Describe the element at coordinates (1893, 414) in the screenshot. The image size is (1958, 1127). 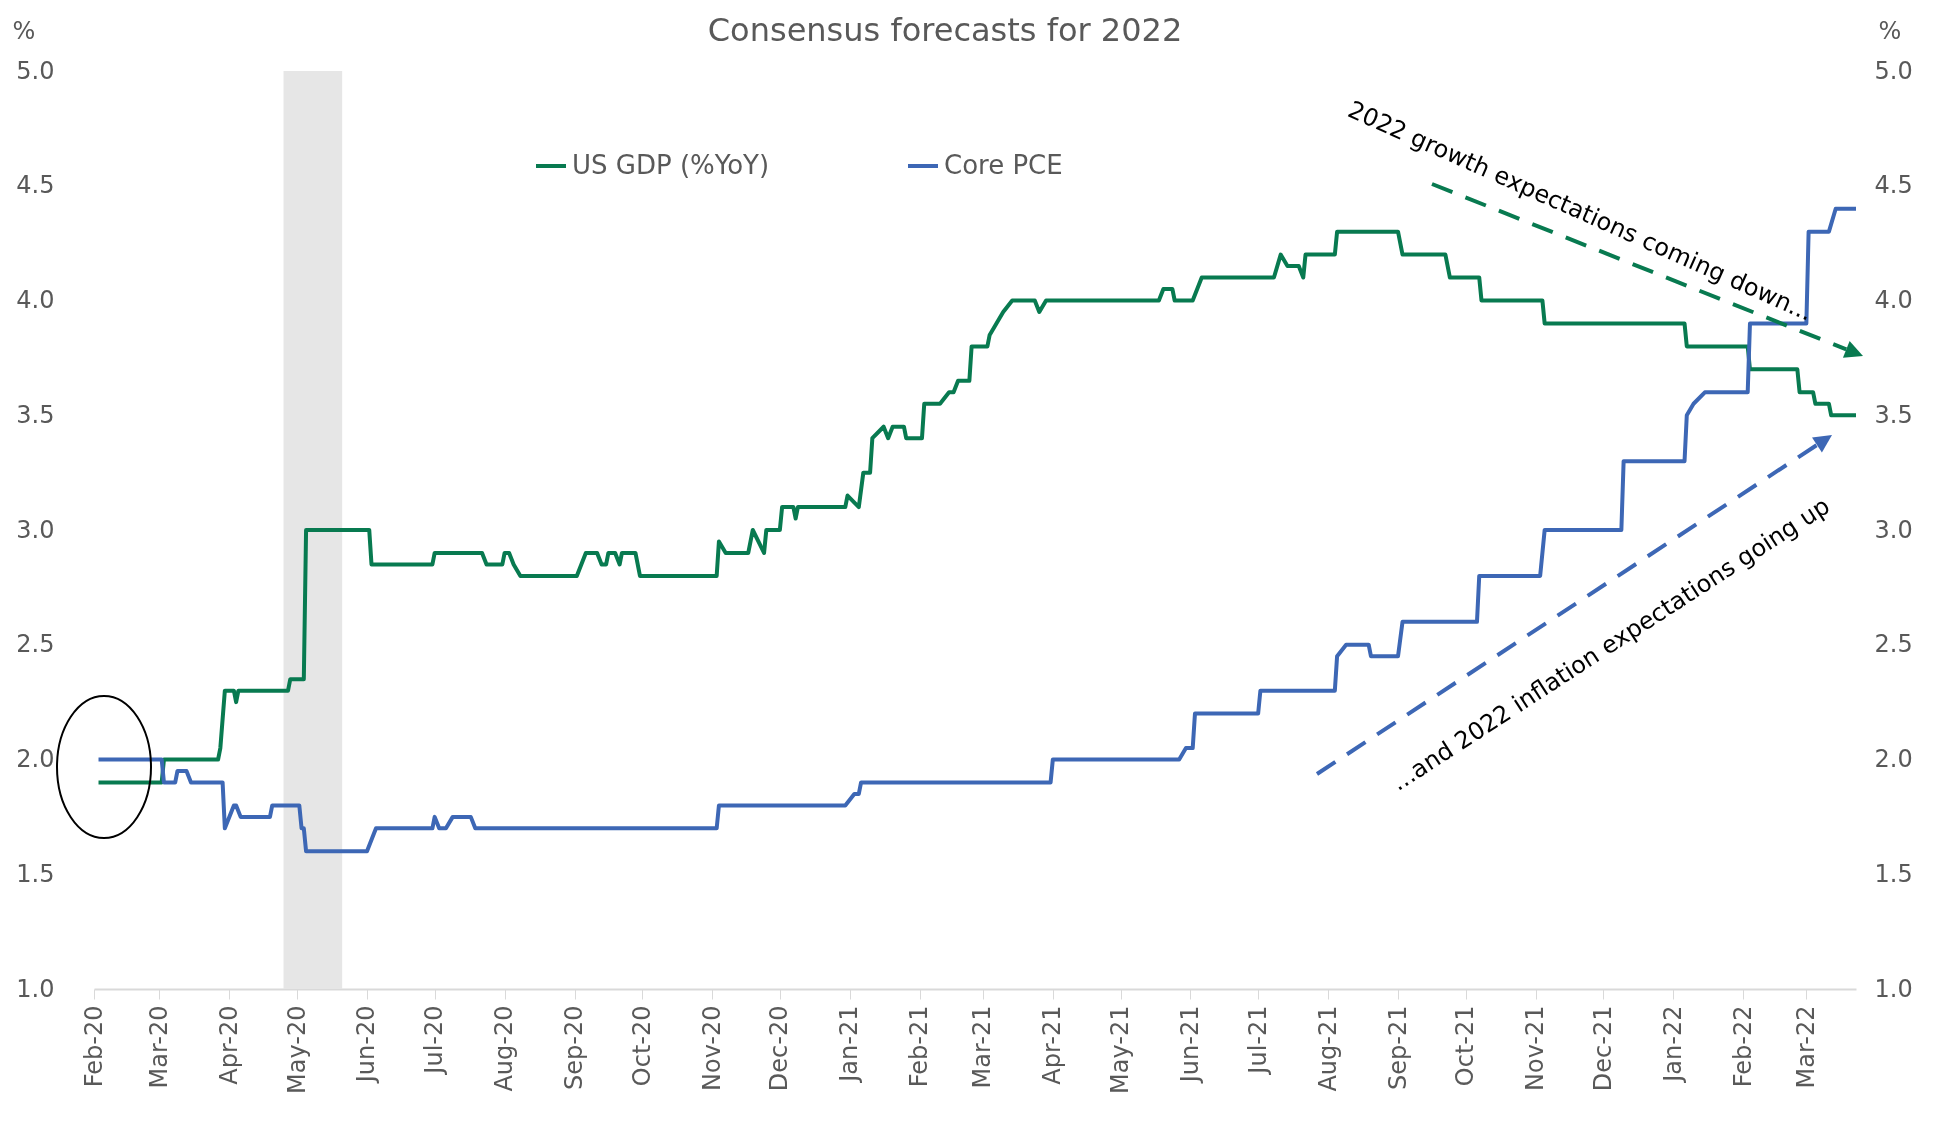
I see `y2-tick-label: 3.5` at that location.